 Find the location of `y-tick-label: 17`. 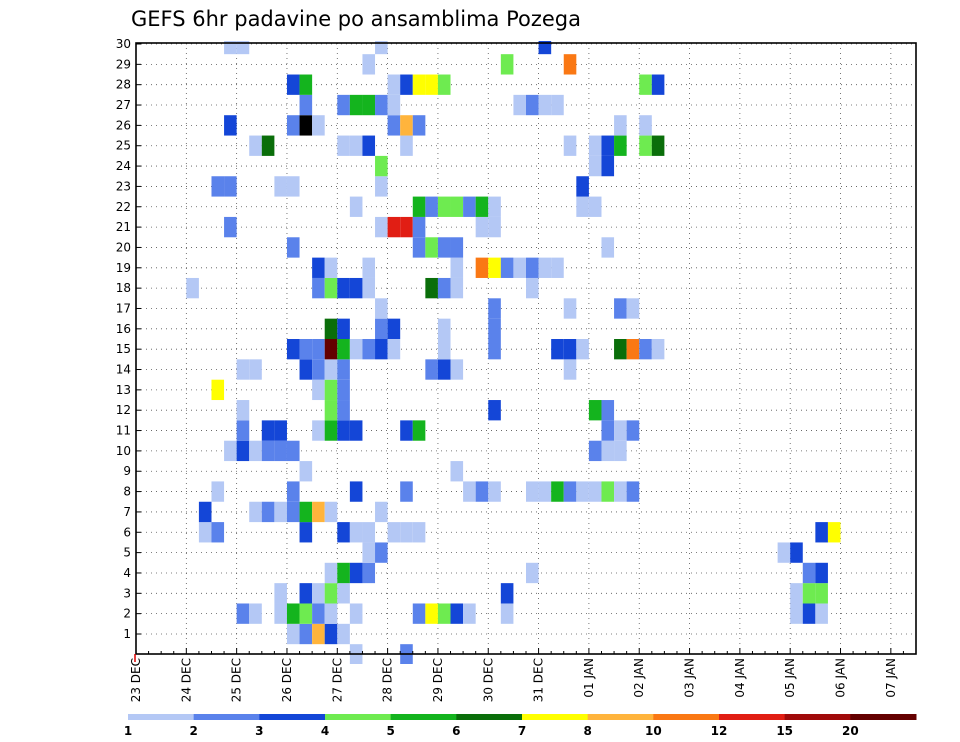

y-tick-label: 17 is located at coordinates (123, 308).